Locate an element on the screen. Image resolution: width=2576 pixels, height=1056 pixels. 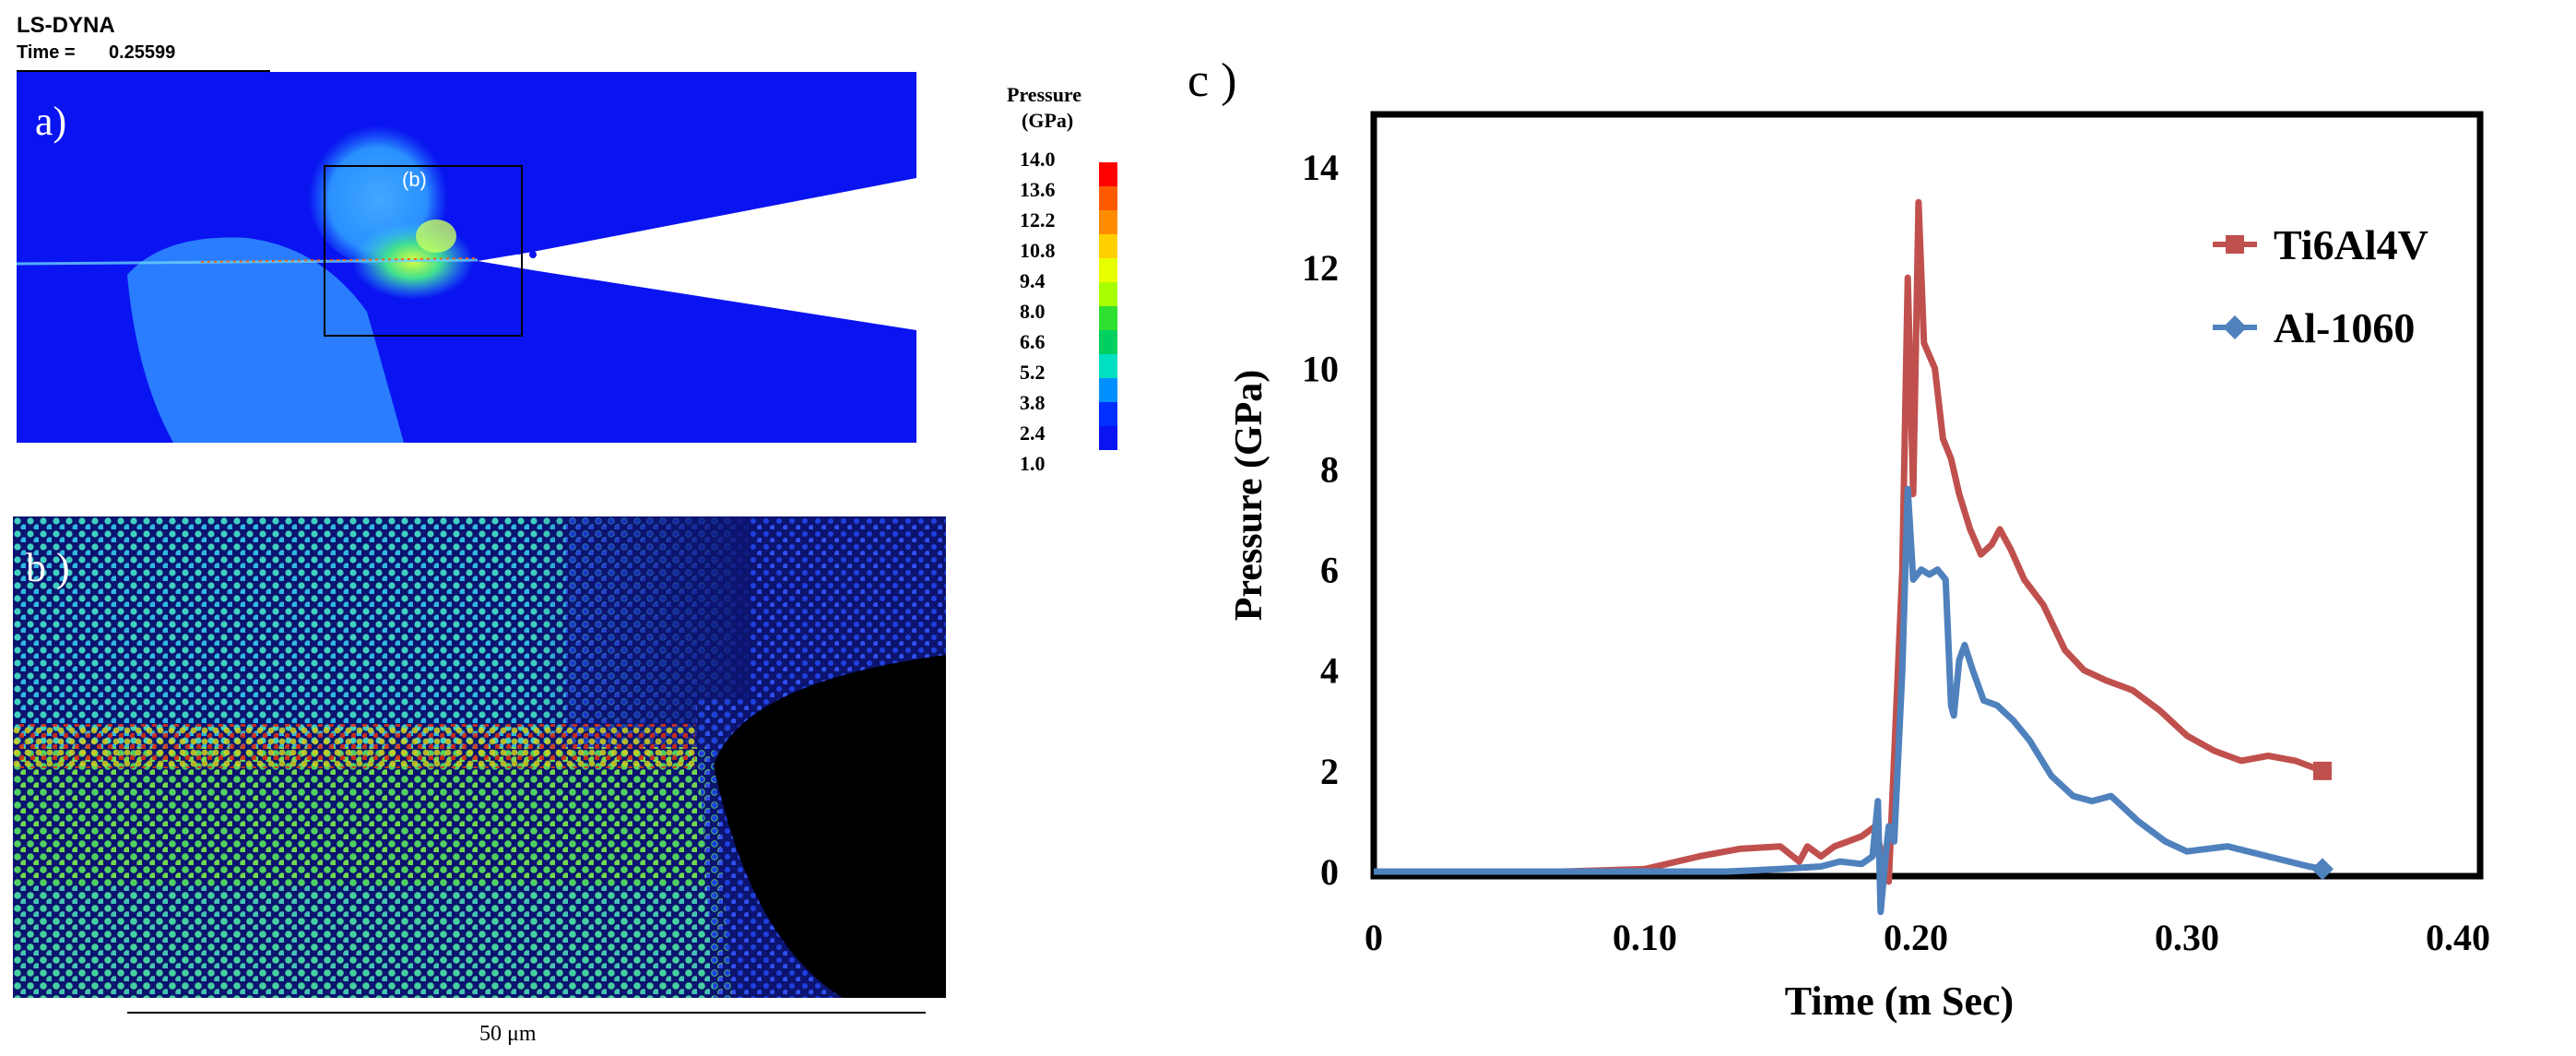
colorbar-tick-label: 10.8 is located at coordinates (1038, 250).